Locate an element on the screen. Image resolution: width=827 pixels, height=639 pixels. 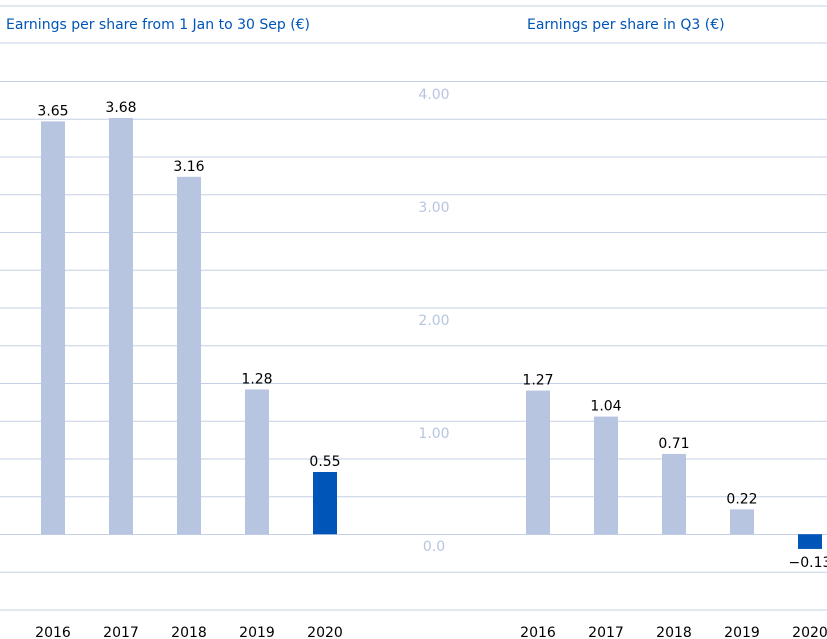
value-label: 3.16 is located at coordinates (188, 167).